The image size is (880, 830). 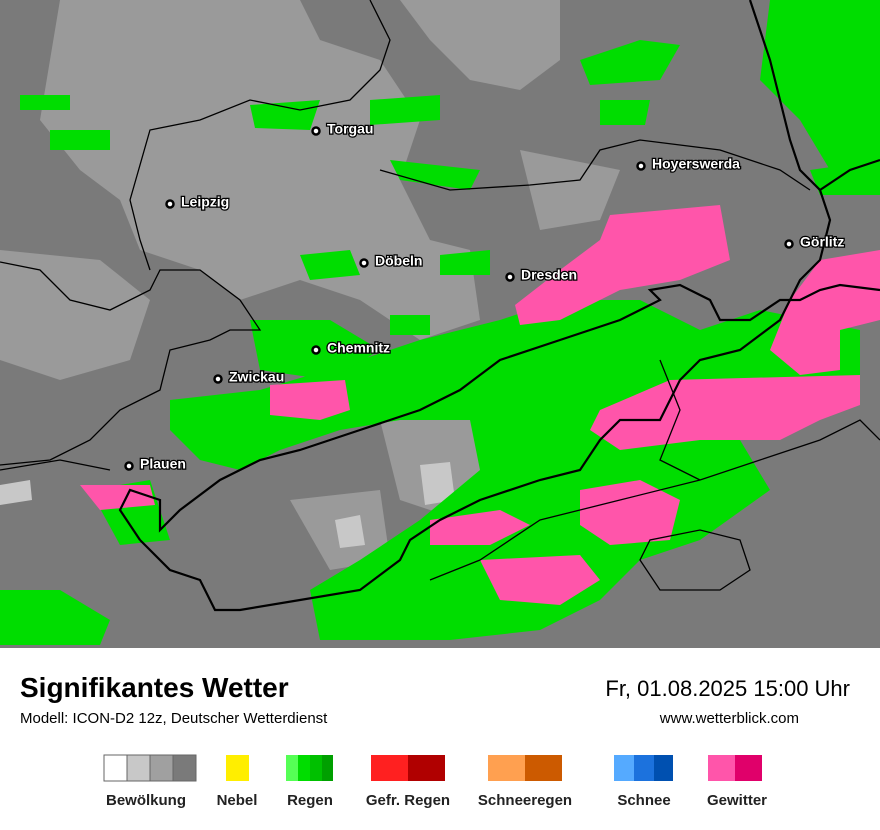 What do you see at coordinates (350, 129) in the screenshot?
I see `city-label: Torgau` at bounding box center [350, 129].